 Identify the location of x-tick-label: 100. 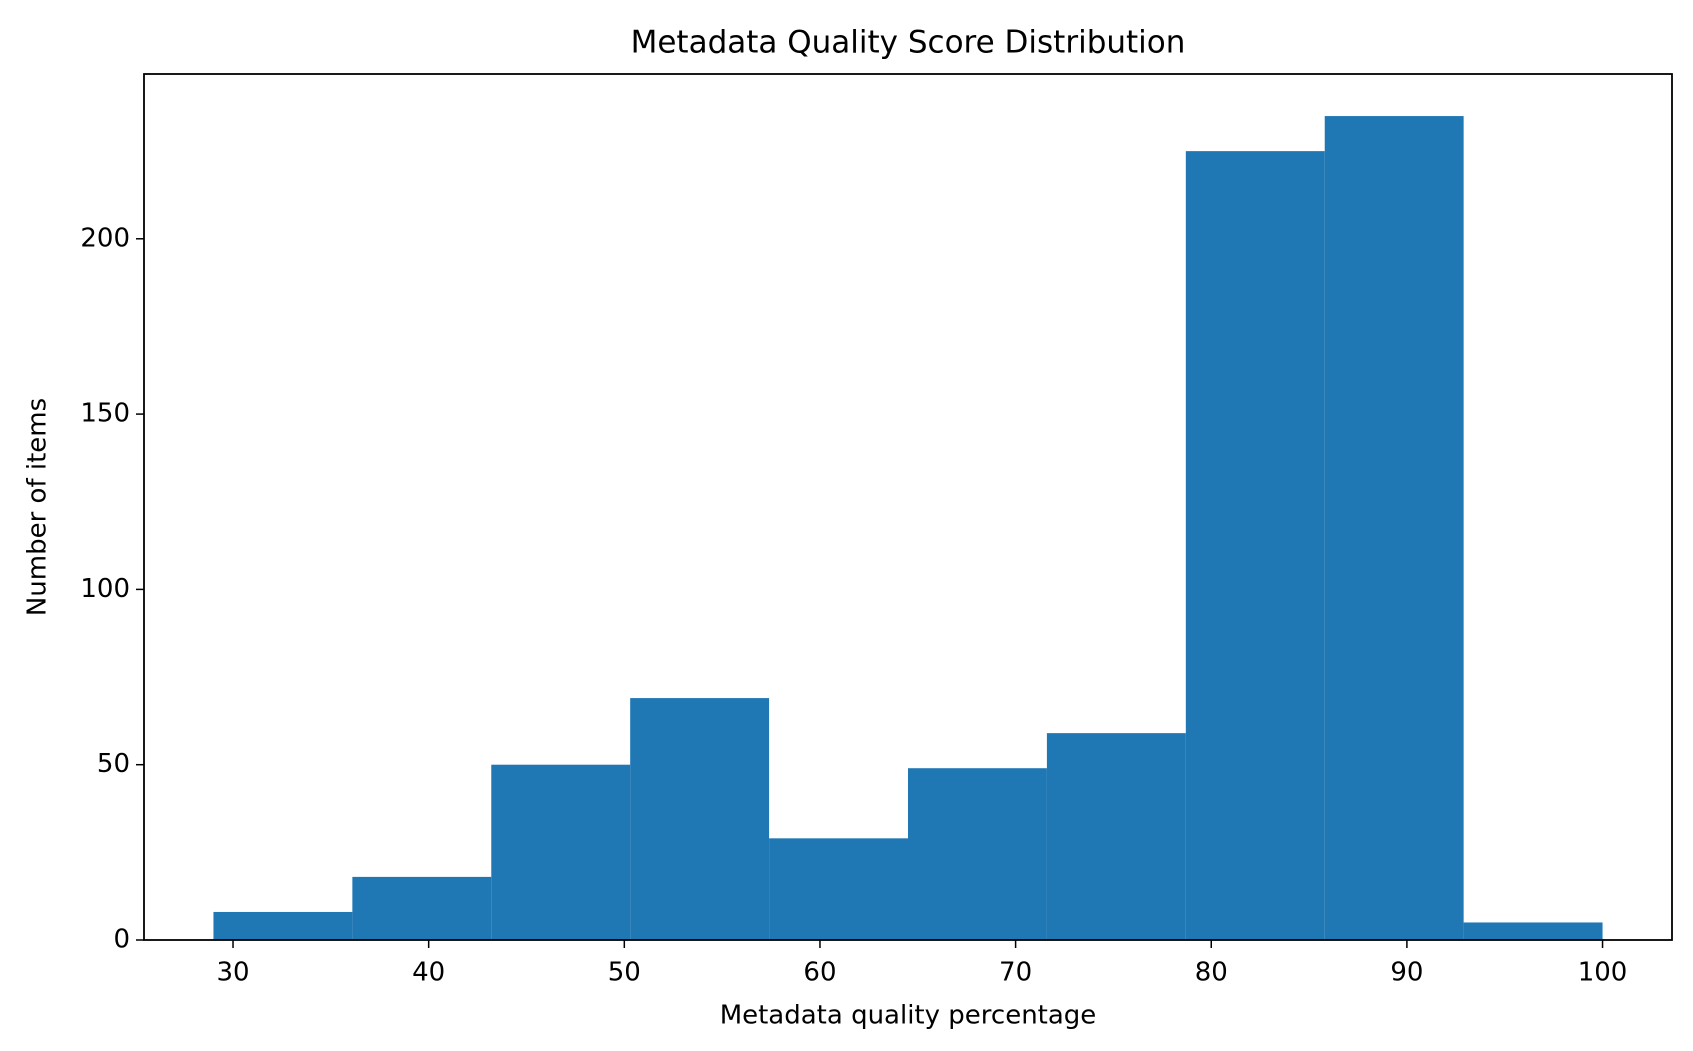
(1603, 973).